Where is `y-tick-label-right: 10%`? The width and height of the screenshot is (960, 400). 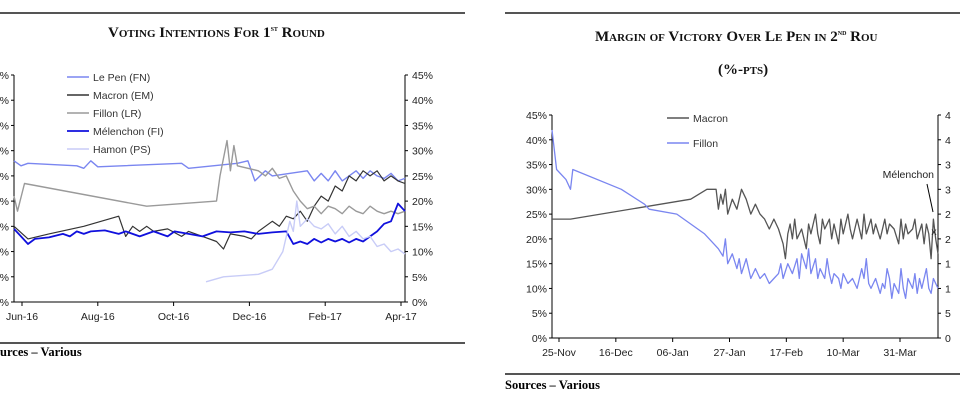
y-tick-label-right: 10% is located at coordinates (422, 253).